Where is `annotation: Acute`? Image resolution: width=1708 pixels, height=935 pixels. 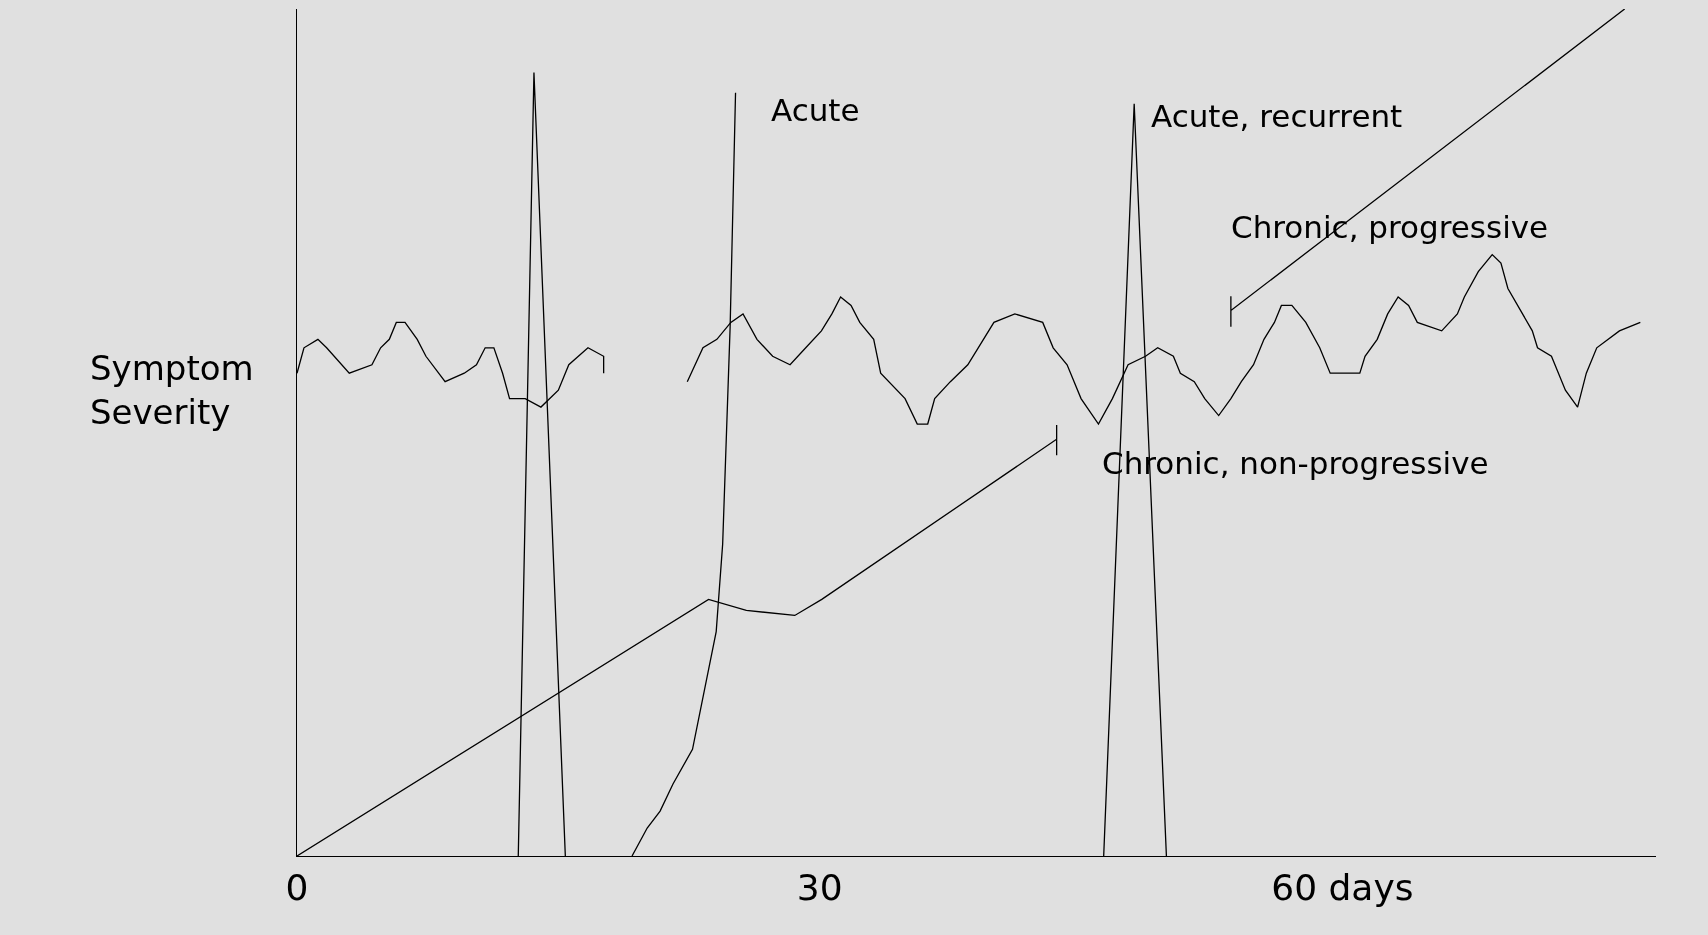 annotation: Acute is located at coordinates (815, 110).